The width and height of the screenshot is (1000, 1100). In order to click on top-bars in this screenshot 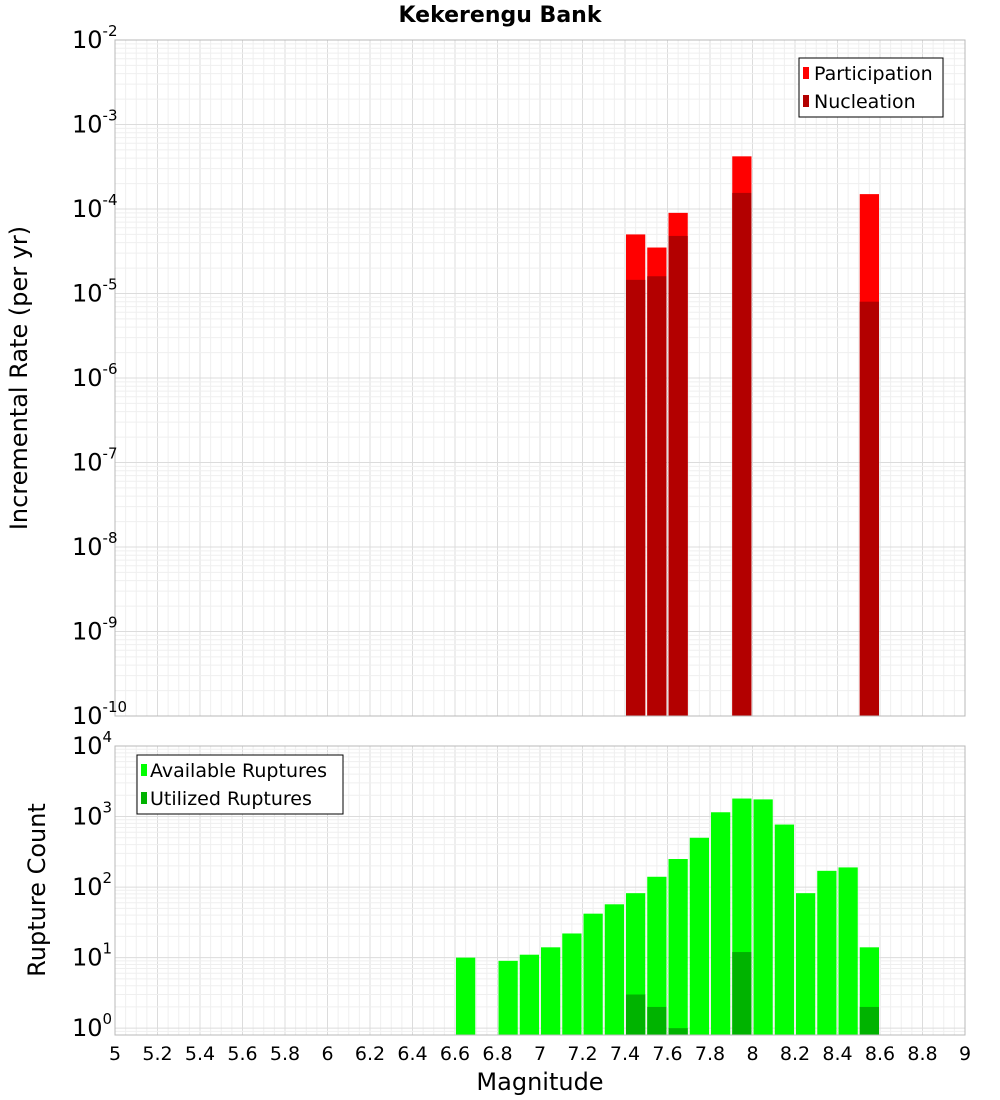, I will do `click(752, 436)`.